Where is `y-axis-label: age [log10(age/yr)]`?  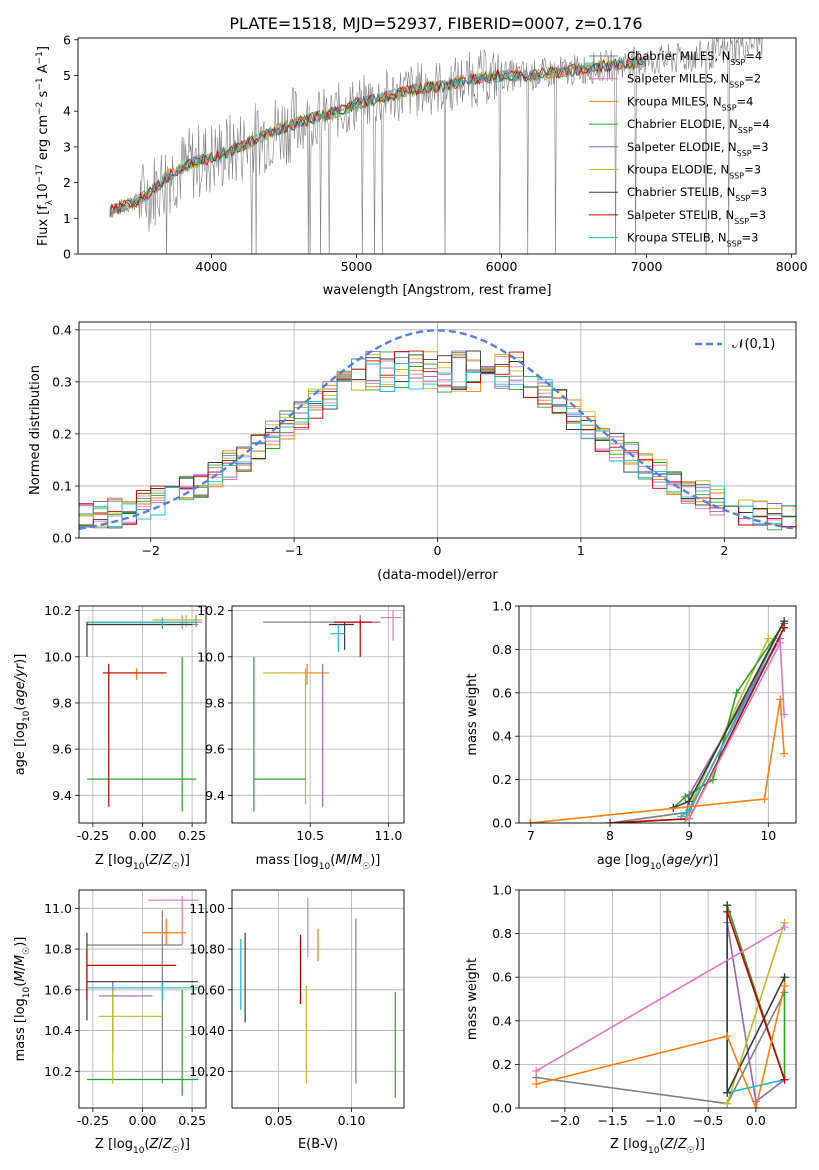
y-axis-label: age [log10(age/yr)] is located at coordinates (22, 715).